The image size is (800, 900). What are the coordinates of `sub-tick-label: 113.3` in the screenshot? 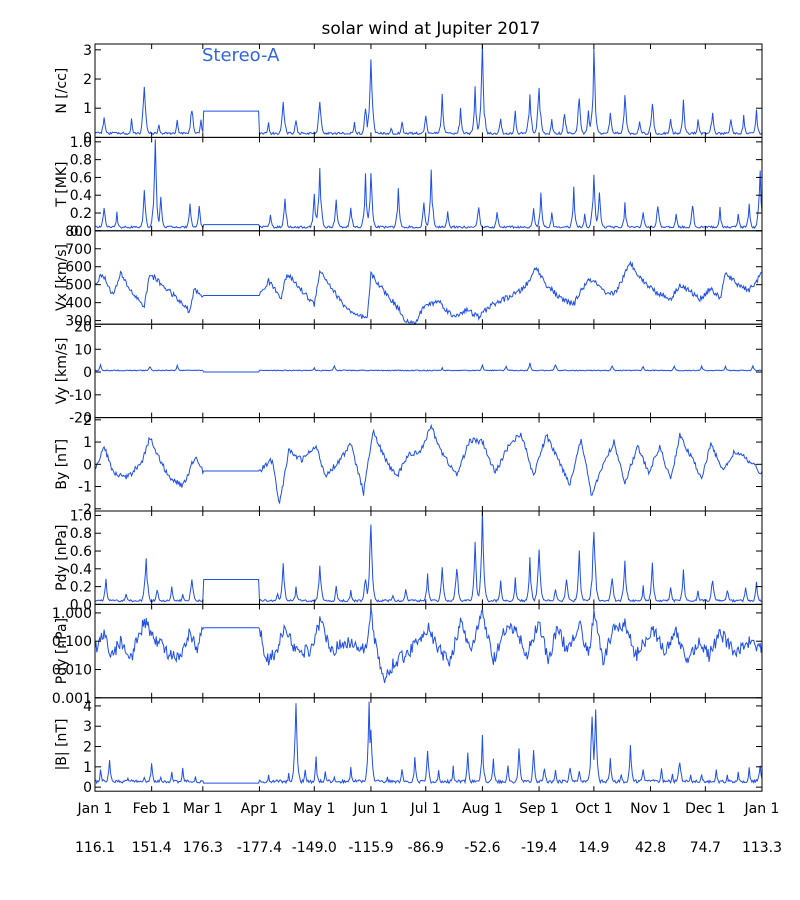 It's located at (762, 848).